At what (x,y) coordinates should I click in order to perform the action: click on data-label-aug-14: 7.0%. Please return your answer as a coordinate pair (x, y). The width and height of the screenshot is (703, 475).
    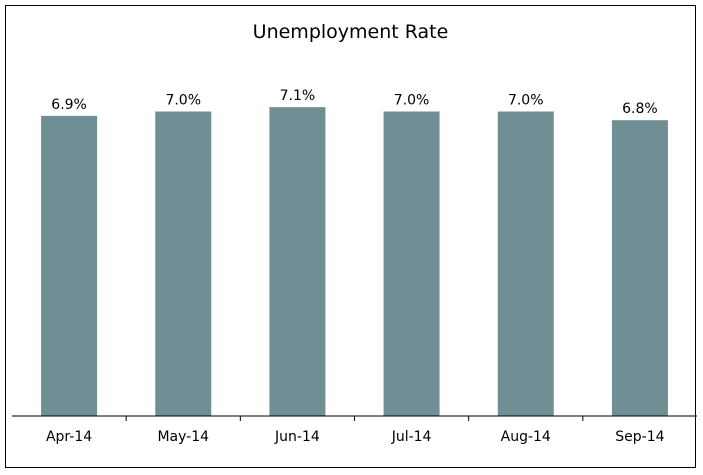
    Looking at the image, I should click on (526, 101).